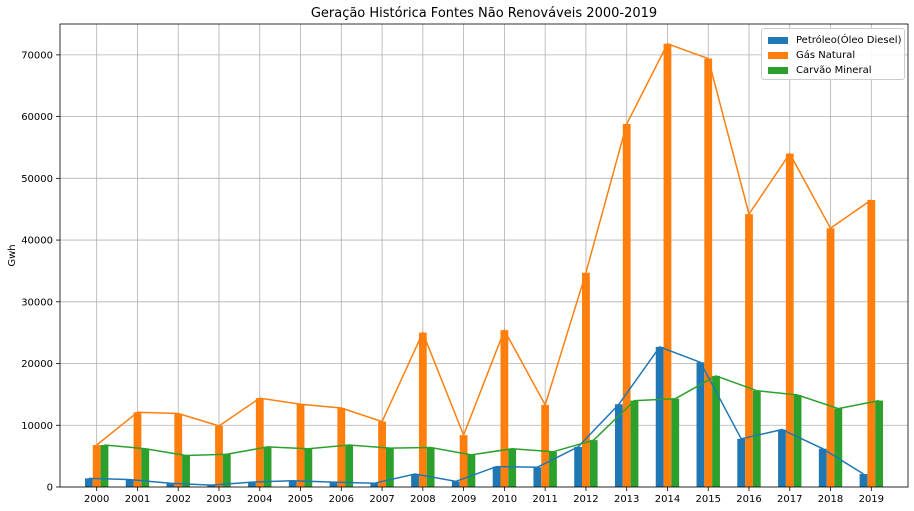  Describe the element at coordinates (879, 443) in the screenshot. I see `bar-2-2019` at that location.